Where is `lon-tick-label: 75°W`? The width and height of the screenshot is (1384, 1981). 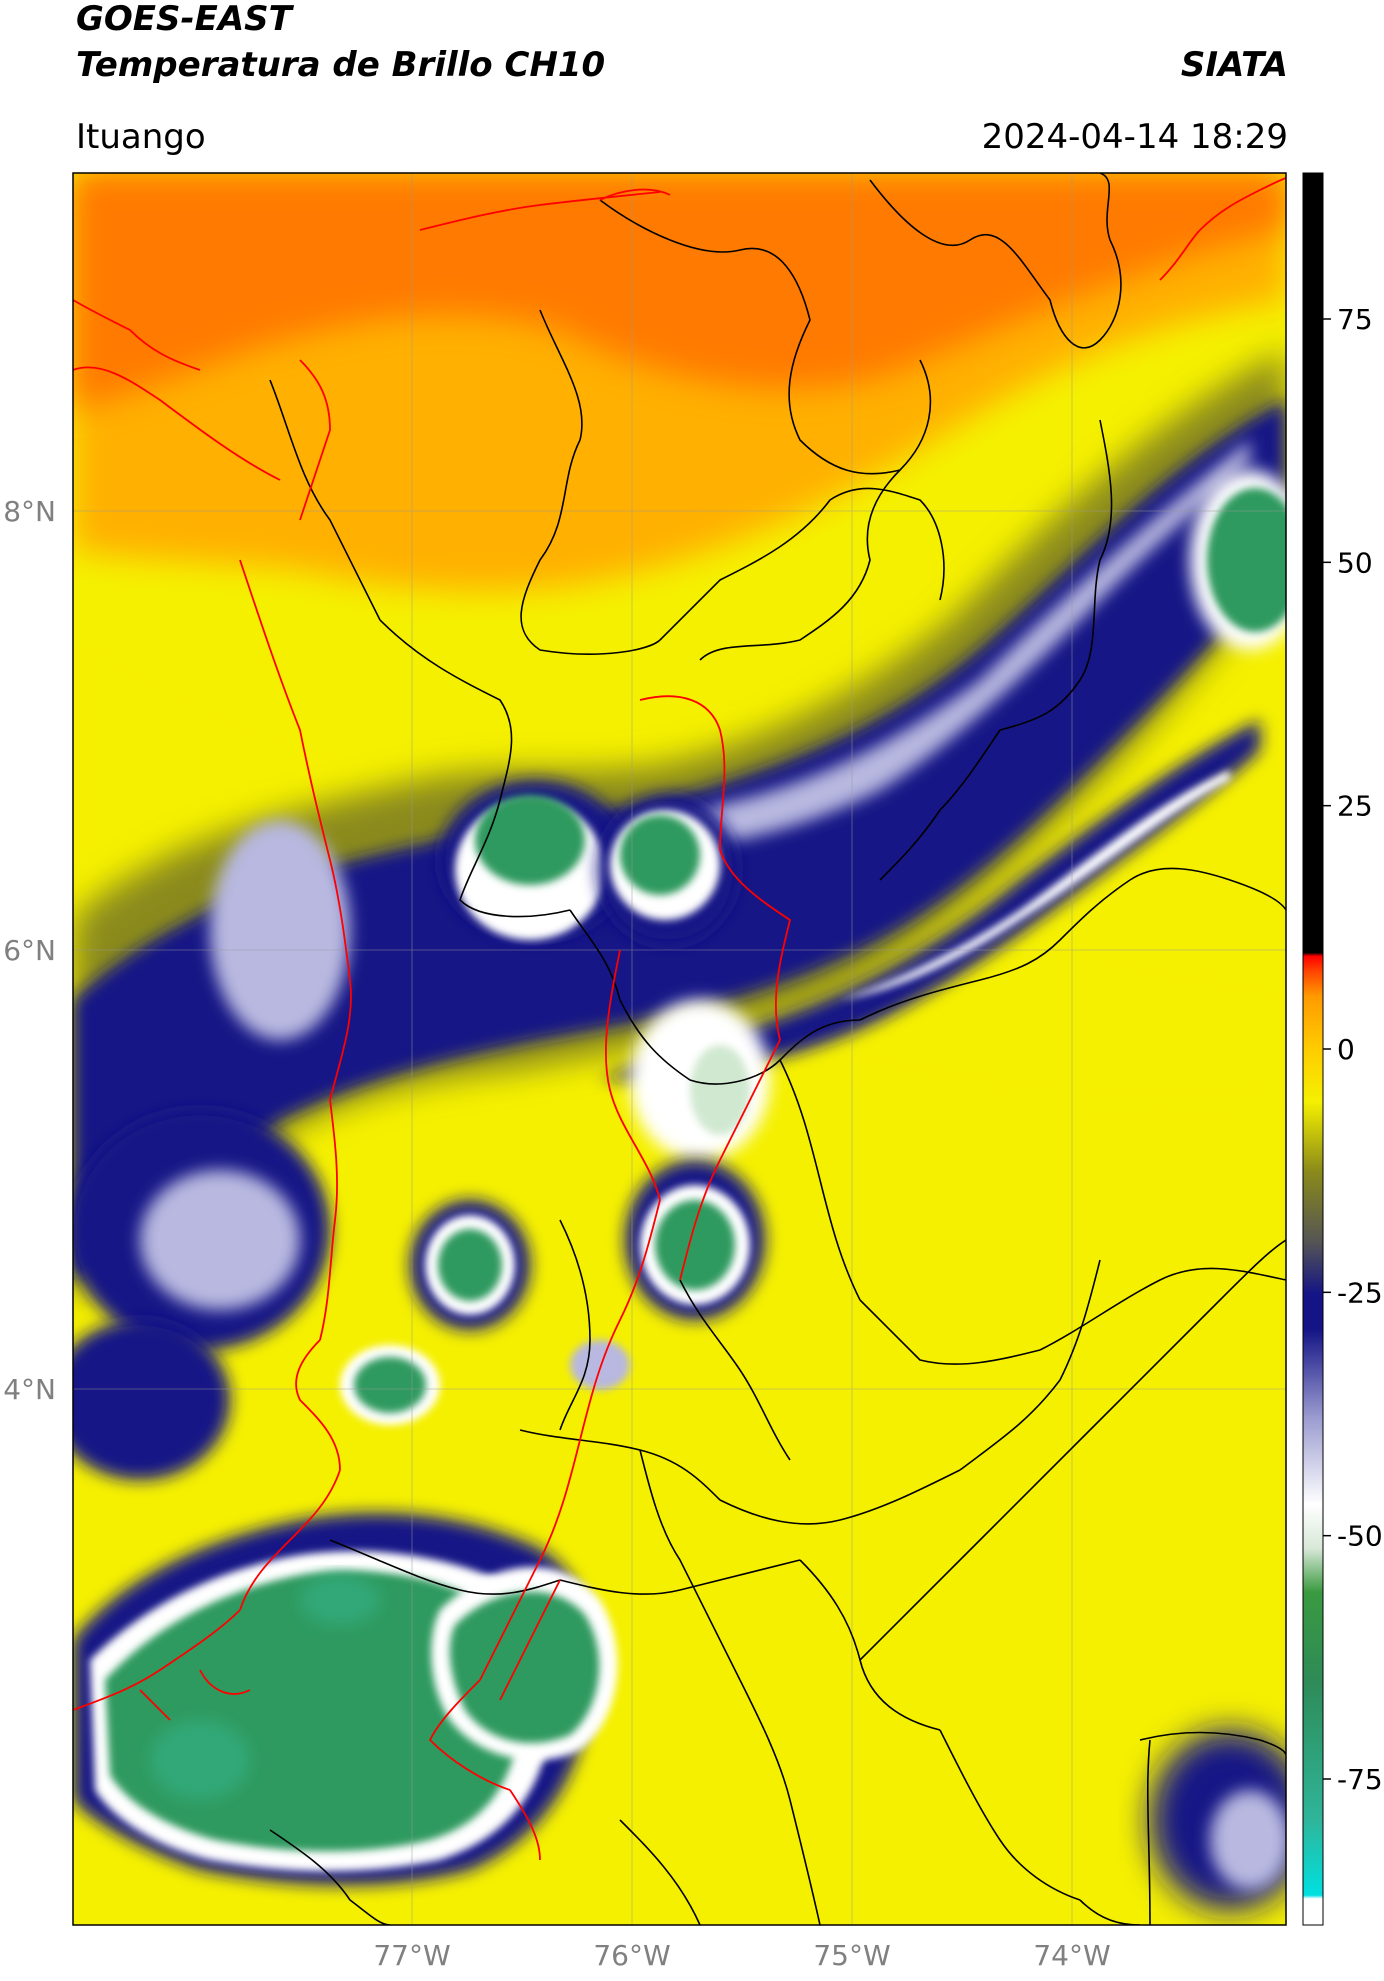
lon-tick-label: 75°W is located at coordinates (851, 1955).